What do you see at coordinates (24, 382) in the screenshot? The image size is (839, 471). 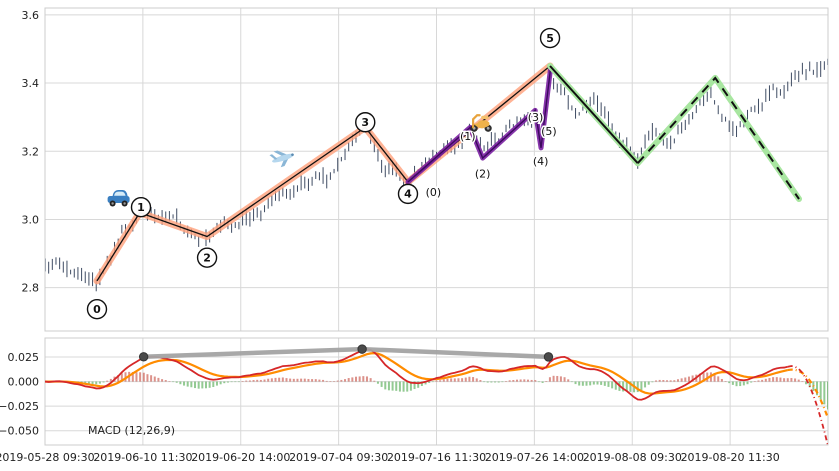 I see `svg-text: 0.000` at bounding box center [24, 382].